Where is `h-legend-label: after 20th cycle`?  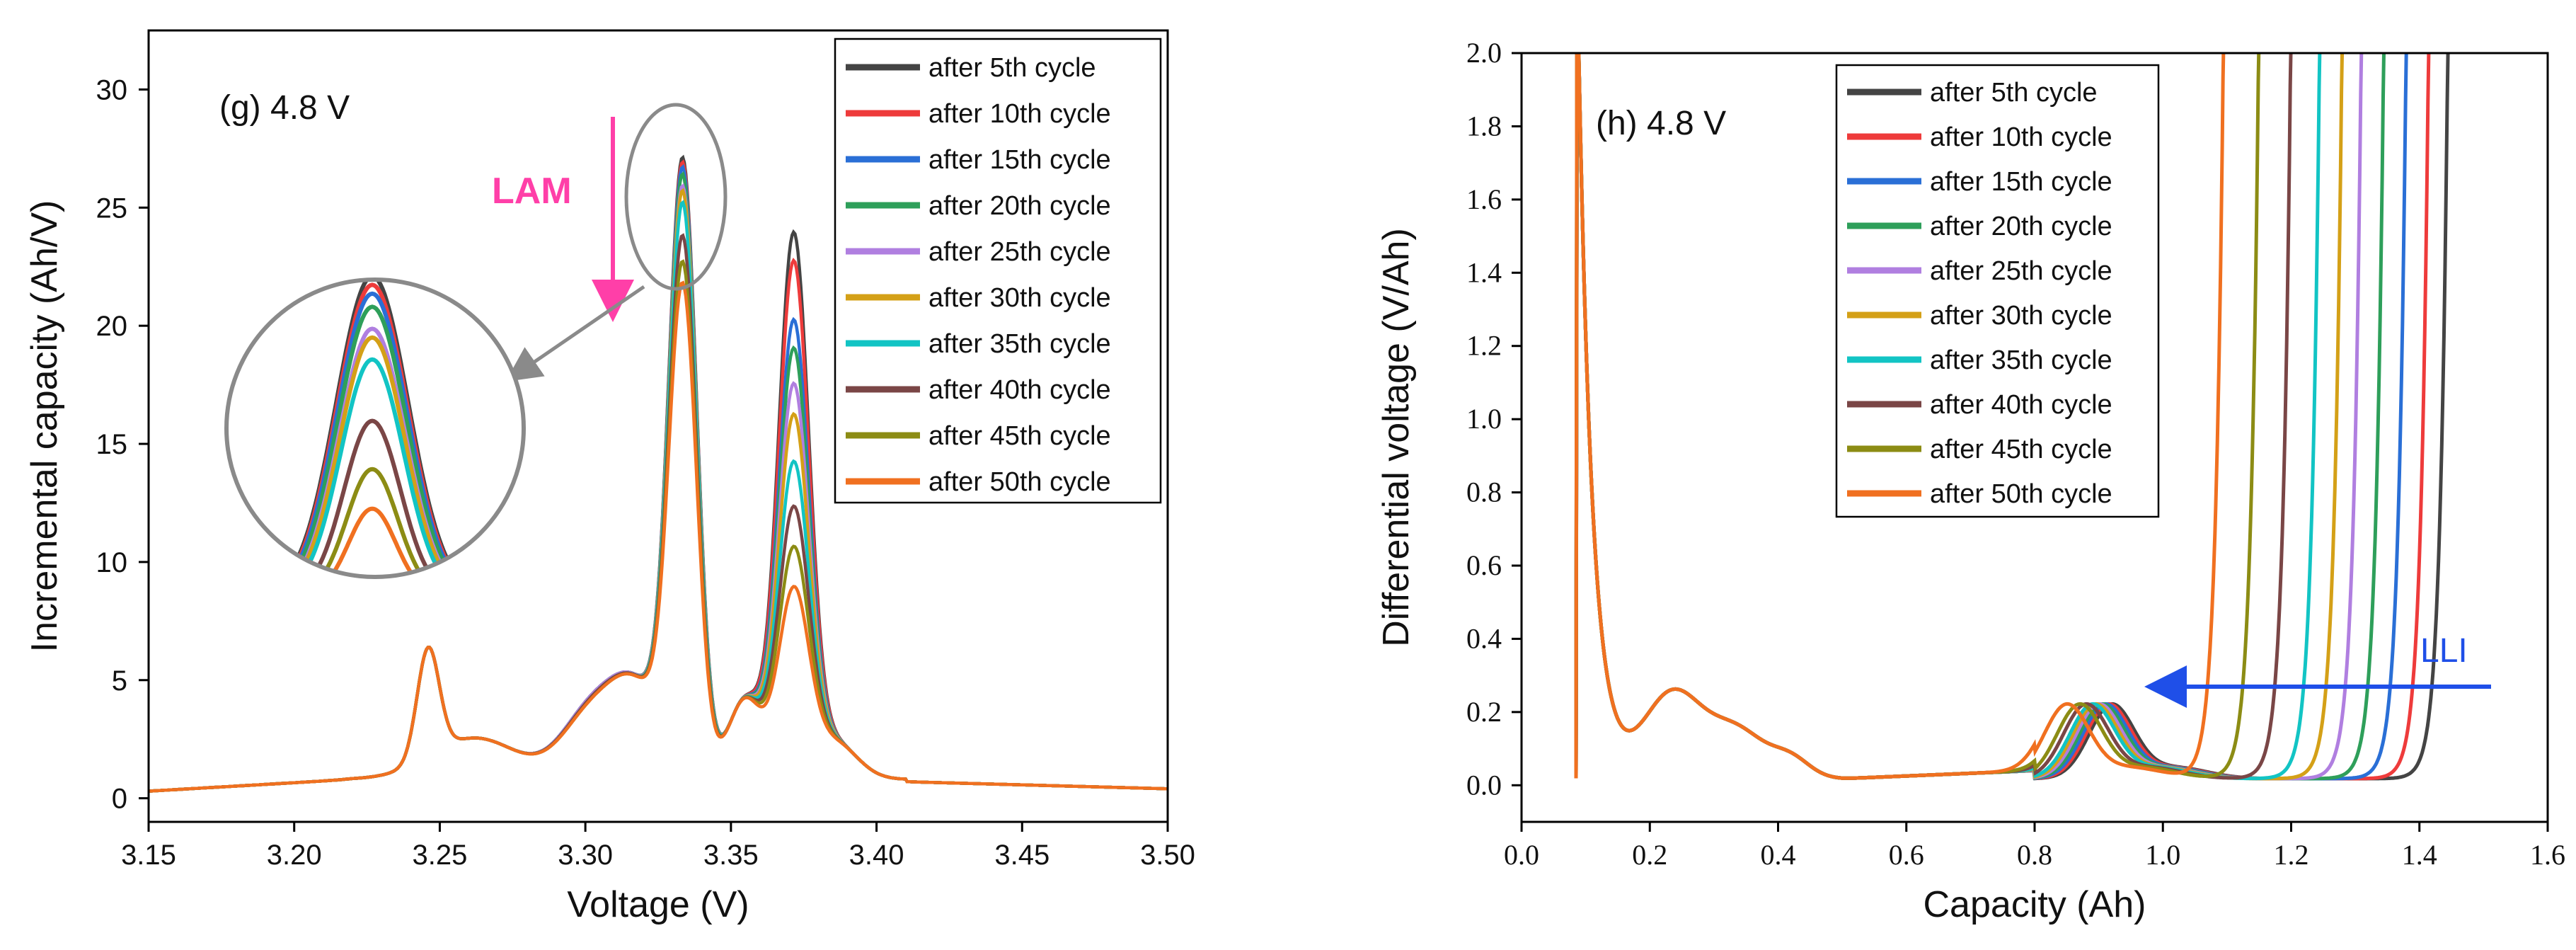 h-legend-label: after 20th cycle is located at coordinates (2021, 226).